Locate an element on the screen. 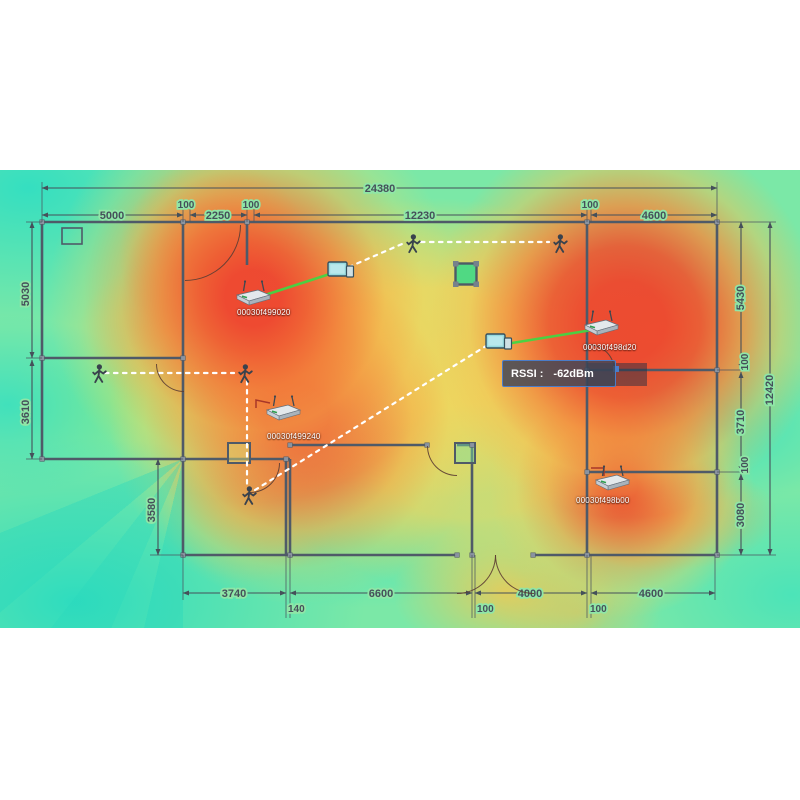 Image resolution: width=800 pixels, height=800 pixels. dimension-label: 24380 is located at coordinates (380, 189).